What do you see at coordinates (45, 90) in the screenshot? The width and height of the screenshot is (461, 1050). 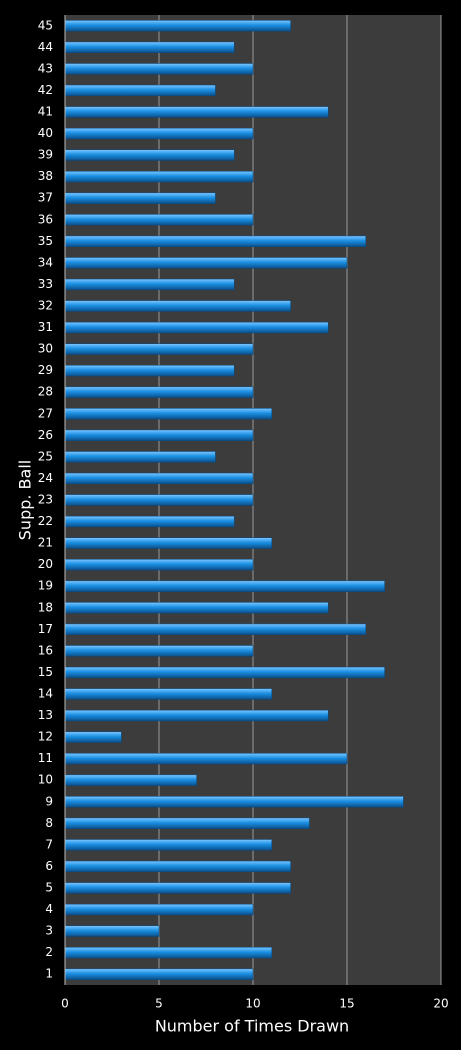 I see `y-tick-label: 42` at bounding box center [45, 90].